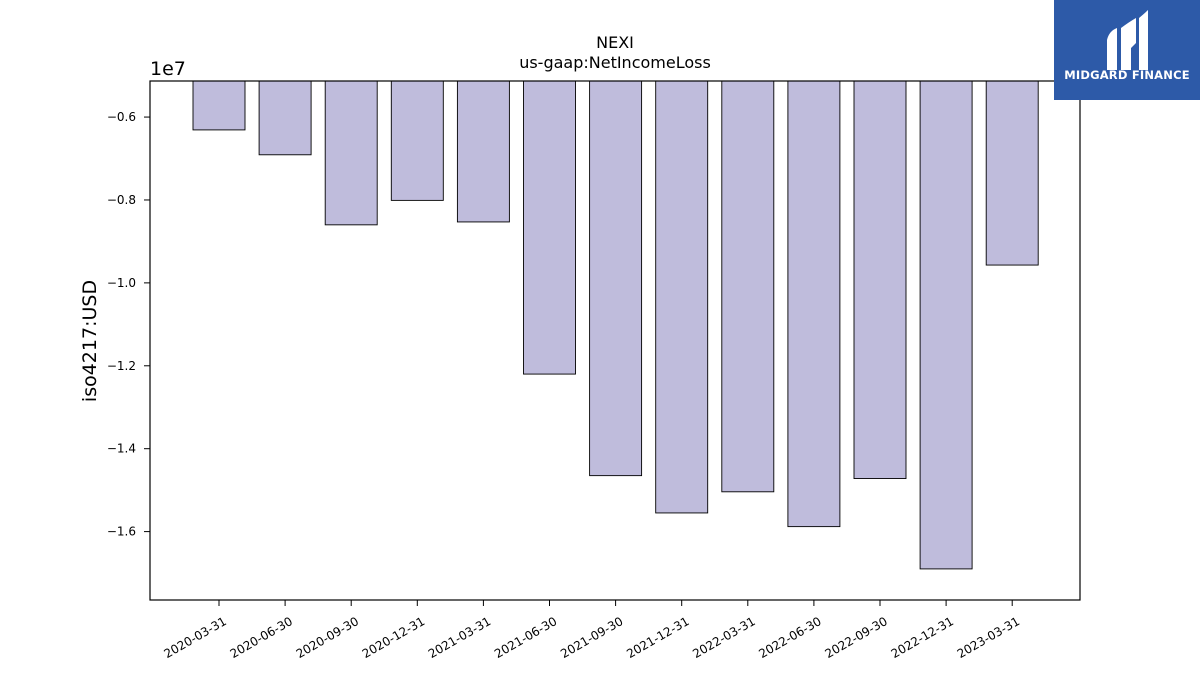  I want to click on y-tick-label: −0.8, so click(121, 200).